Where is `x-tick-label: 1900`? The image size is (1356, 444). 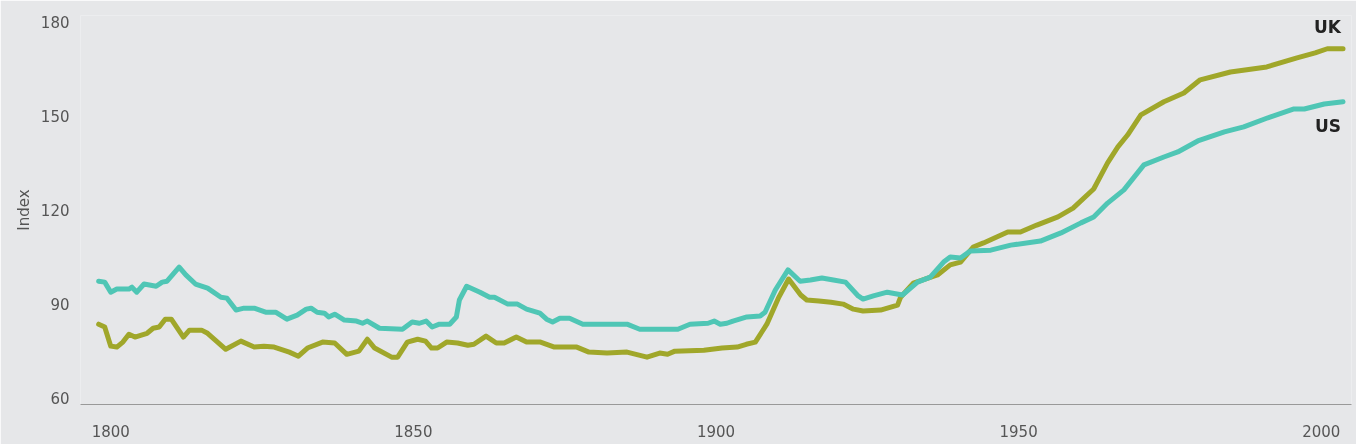 x-tick-label: 1900 is located at coordinates (716, 431).